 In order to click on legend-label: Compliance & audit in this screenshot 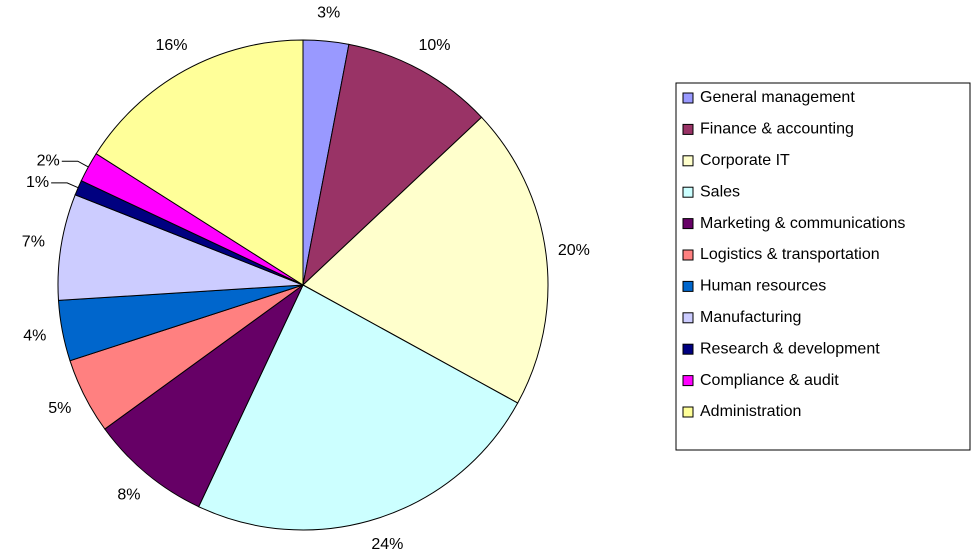, I will do `click(769, 380)`.